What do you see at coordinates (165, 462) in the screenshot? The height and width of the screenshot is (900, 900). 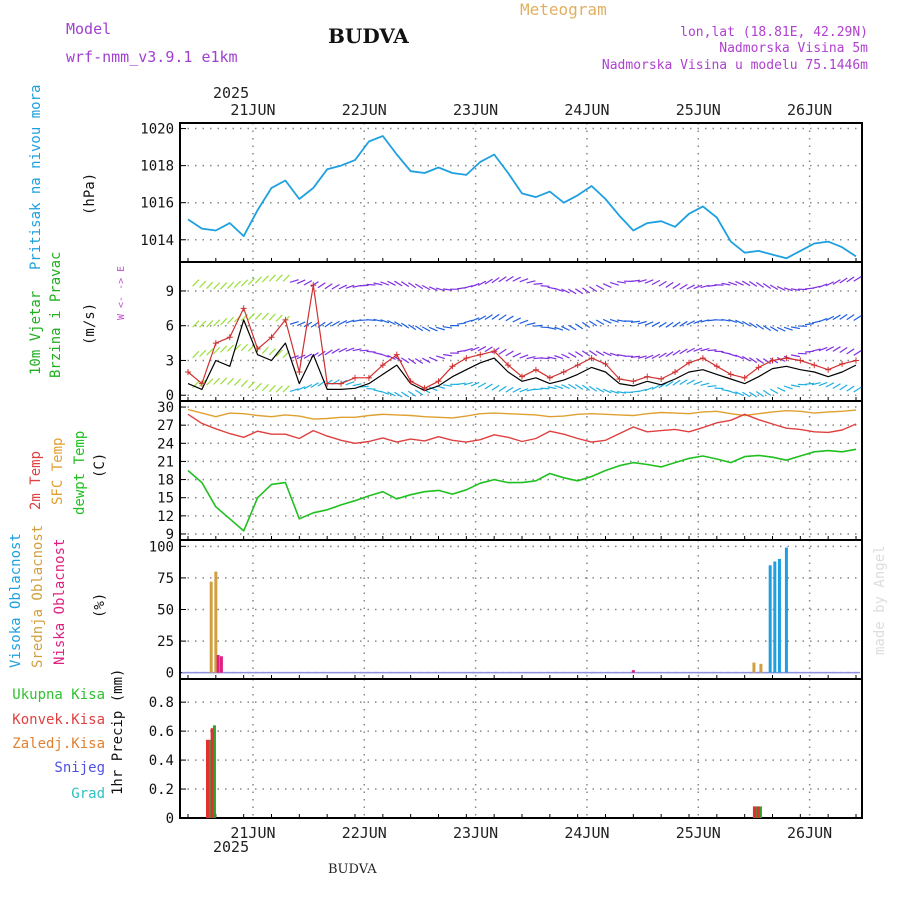 I see `temp-ytick-label: 21` at bounding box center [165, 462].